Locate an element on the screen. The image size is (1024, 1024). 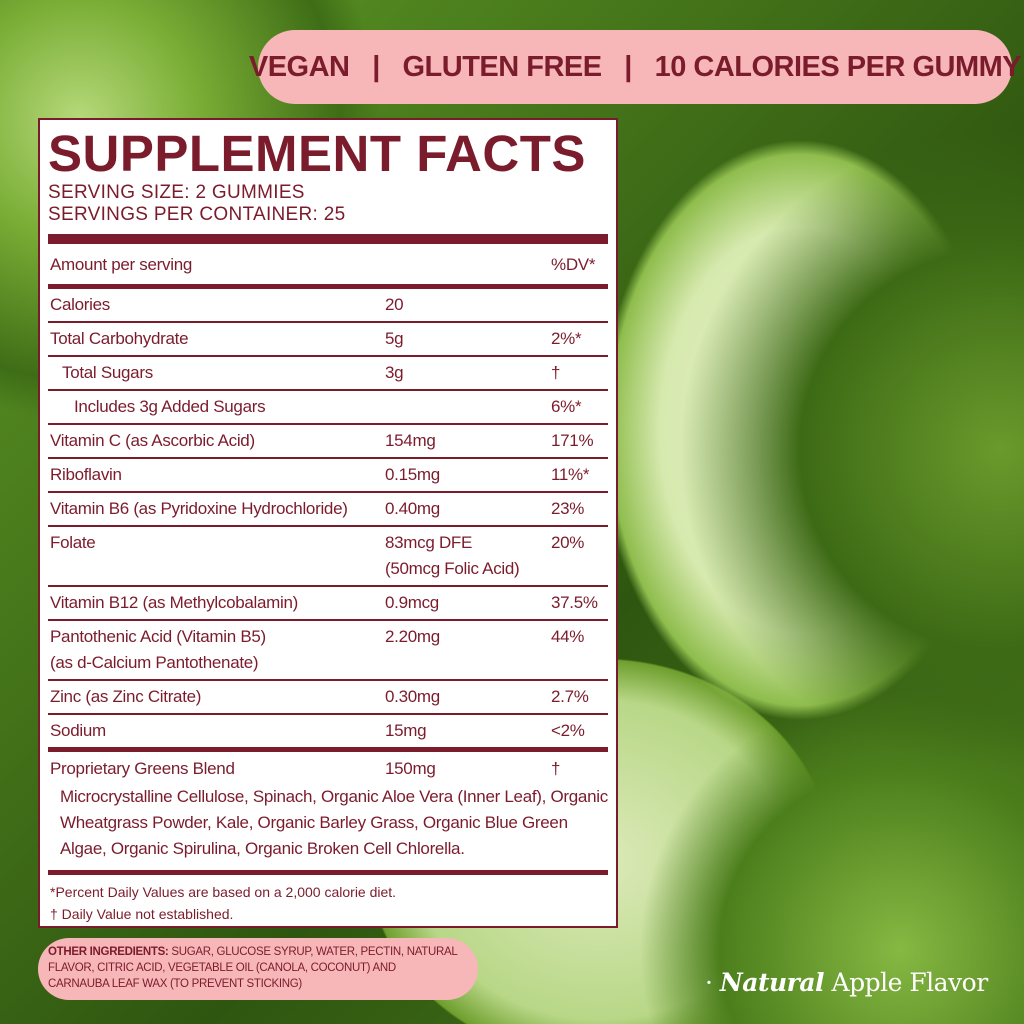
nutrient-name: Sodium is located at coordinates (78, 730).